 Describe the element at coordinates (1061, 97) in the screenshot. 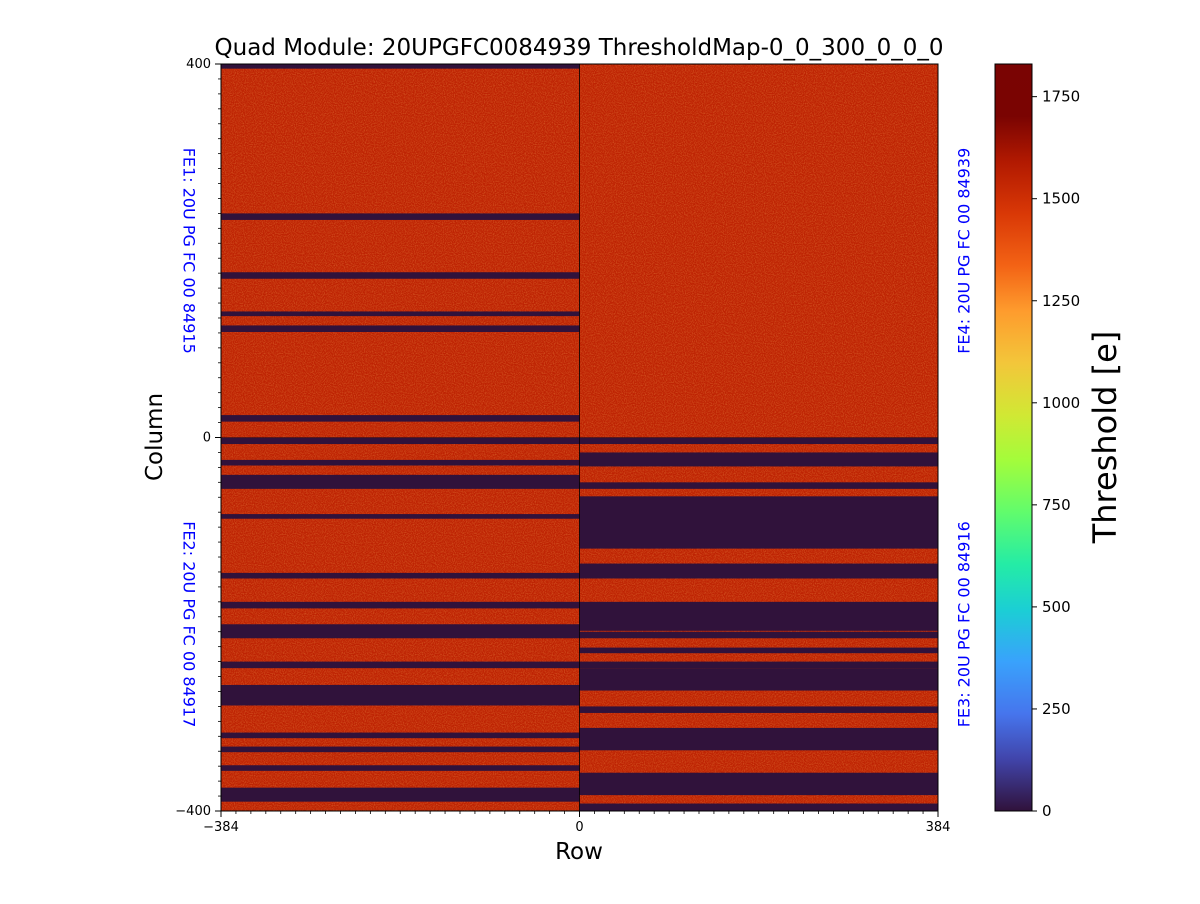

I see `colorbar-tick-label: 1750` at that location.